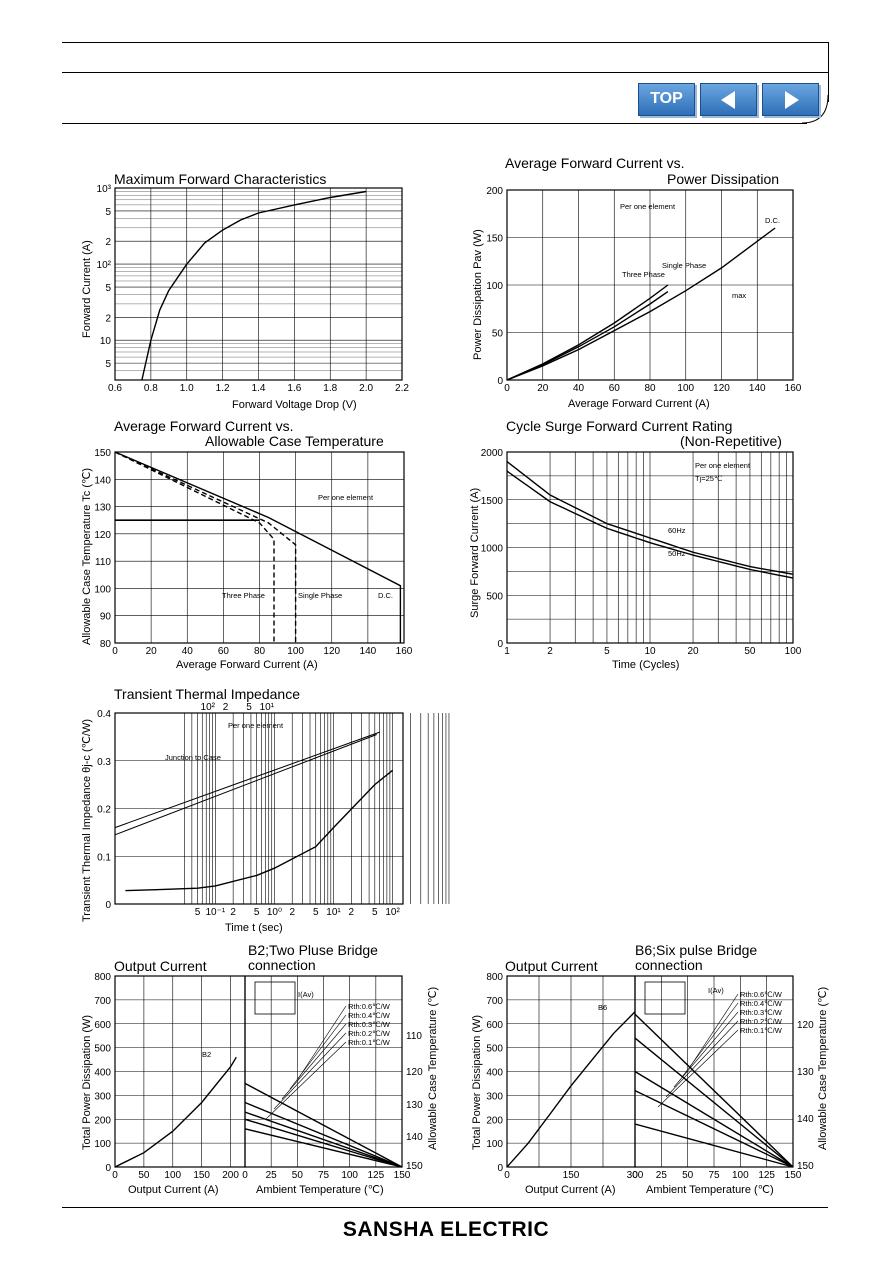 Image resolution: width=892 pixels, height=1261 pixels. I want to click on chart4-ytick: 500, so click(494, 596).